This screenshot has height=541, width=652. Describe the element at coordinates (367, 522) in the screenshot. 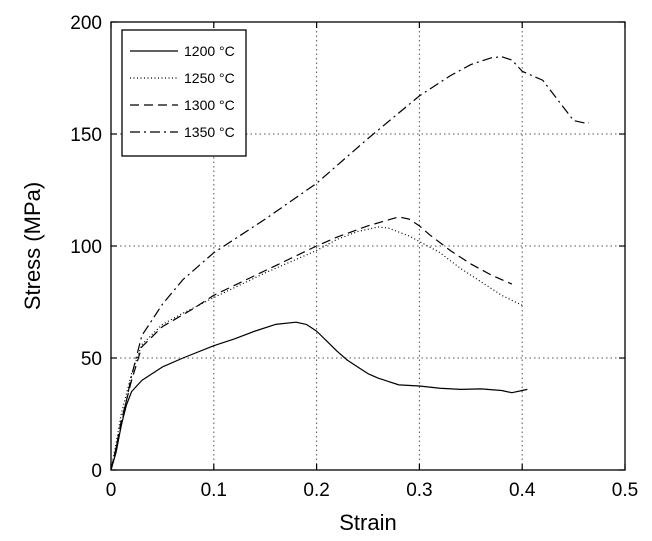

I see `x-axis-title: Strain` at that location.